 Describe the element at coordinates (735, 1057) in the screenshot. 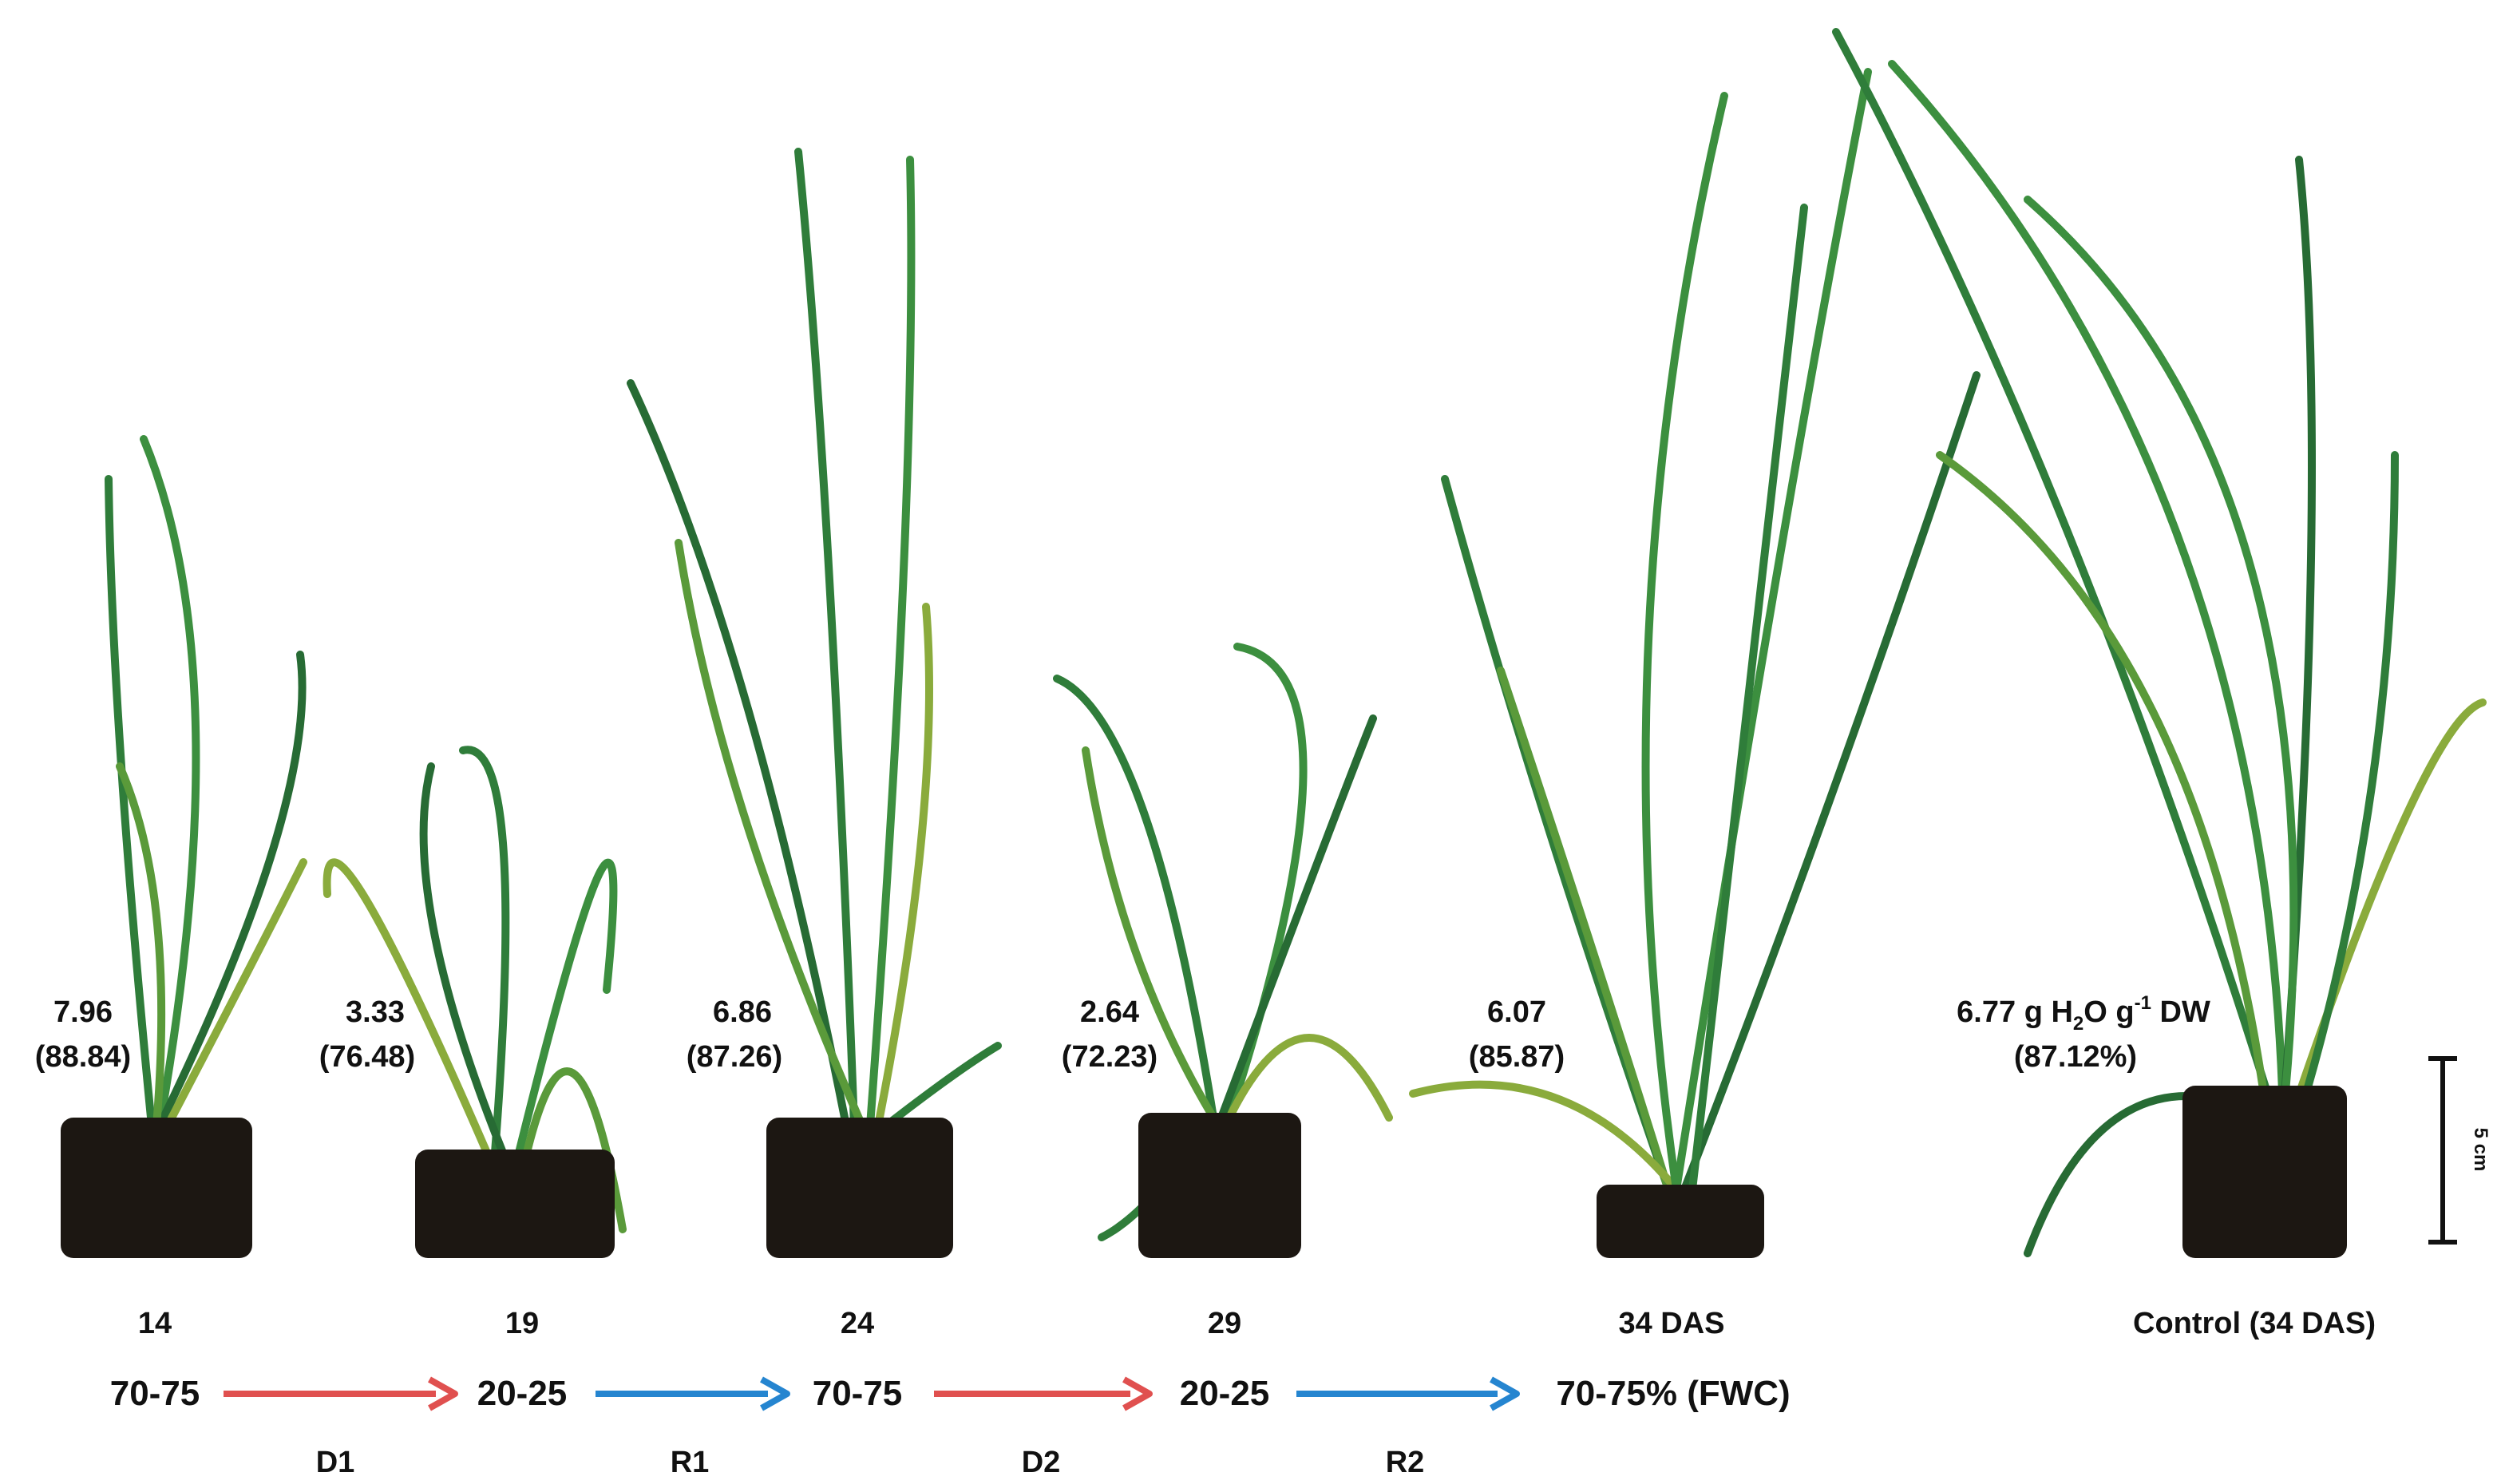

I see `relative-water: (87.26)` at that location.